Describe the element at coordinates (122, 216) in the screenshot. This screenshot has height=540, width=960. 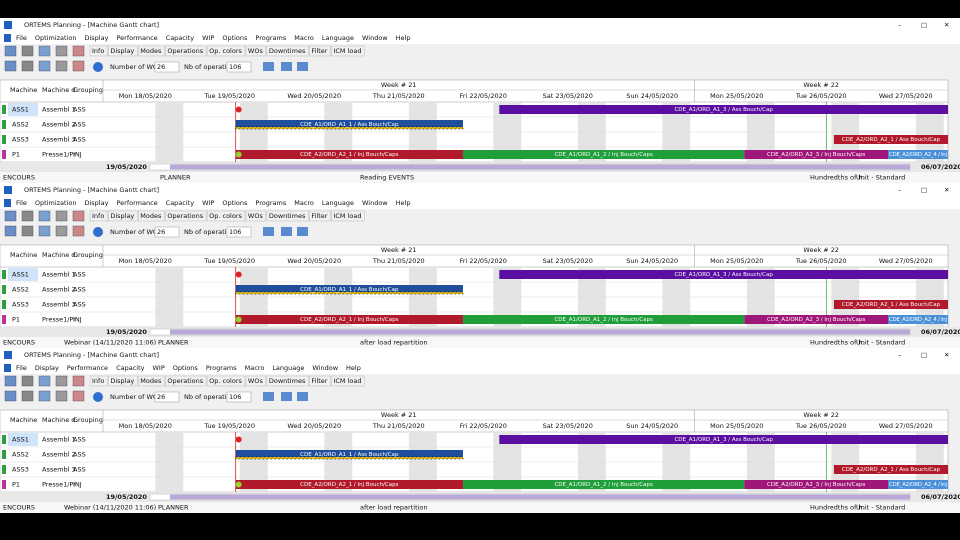
I see `tab: Display` at that location.